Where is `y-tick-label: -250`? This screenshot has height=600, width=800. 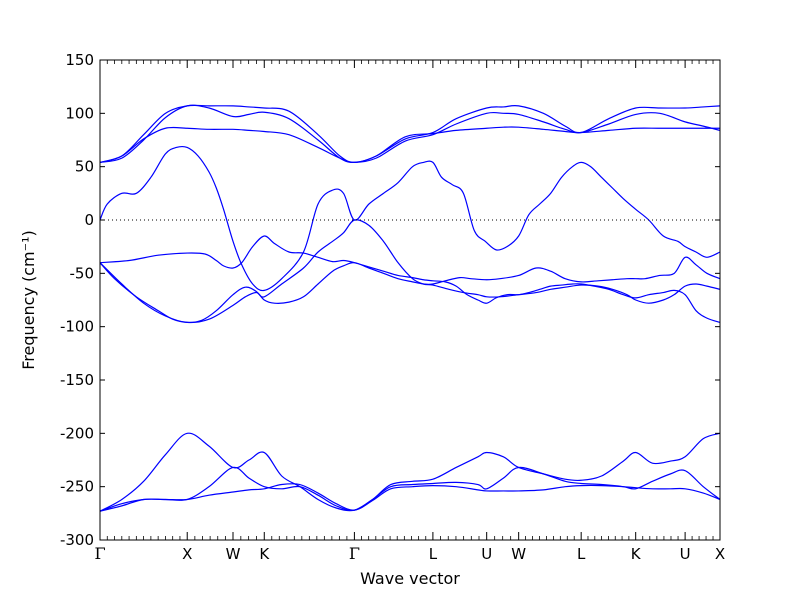
y-tick-label: -250 is located at coordinates (77, 487).